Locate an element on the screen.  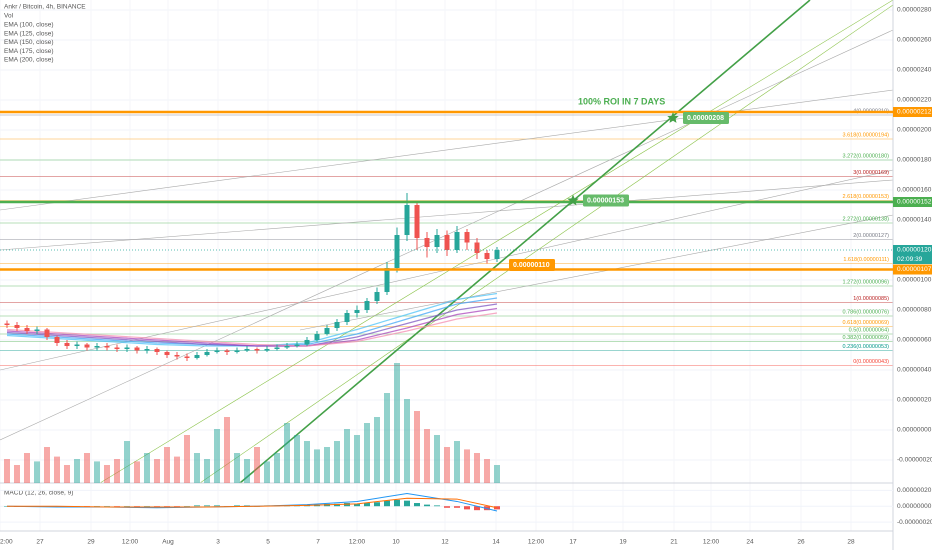
macd-title: MACD (12, 26, close, 9) is located at coordinates (38, 493).